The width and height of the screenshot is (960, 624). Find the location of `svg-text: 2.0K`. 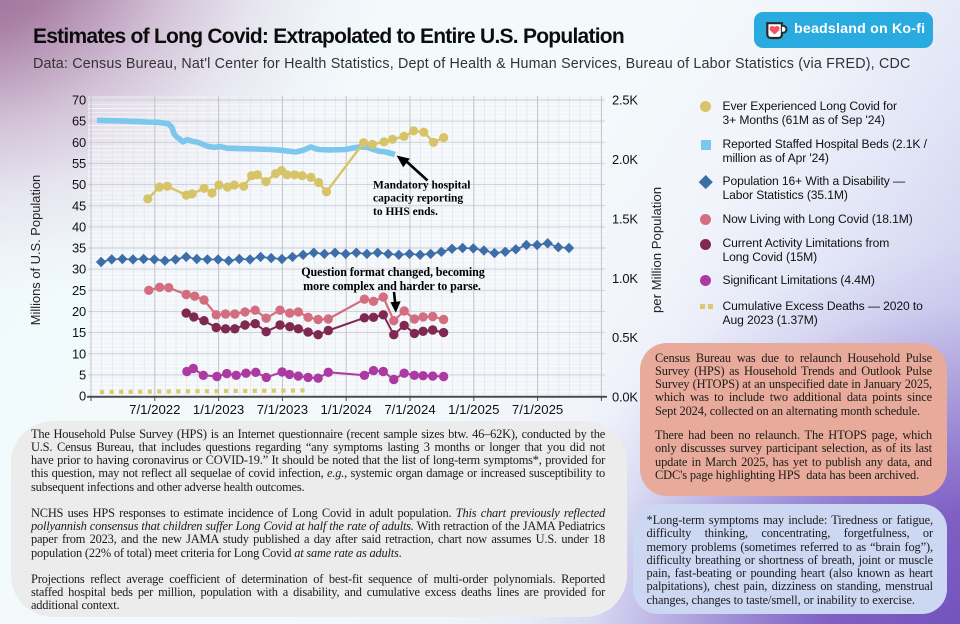

svg-text: 2.0K is located at coordinates (625, 159).